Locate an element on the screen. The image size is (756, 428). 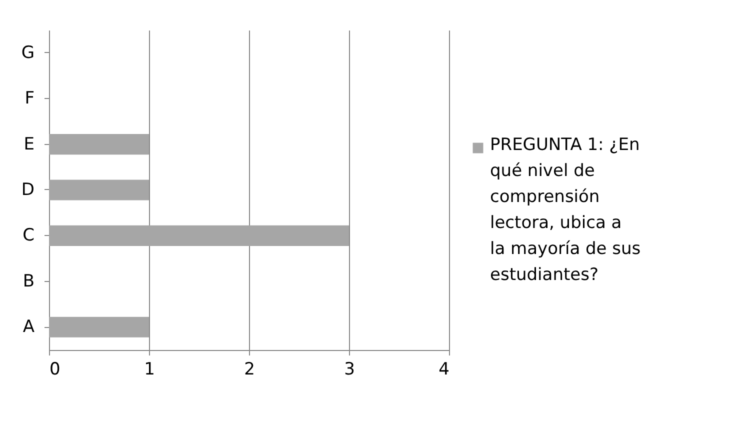
x-tick-label: 3 is located at coordinates (349, 370).